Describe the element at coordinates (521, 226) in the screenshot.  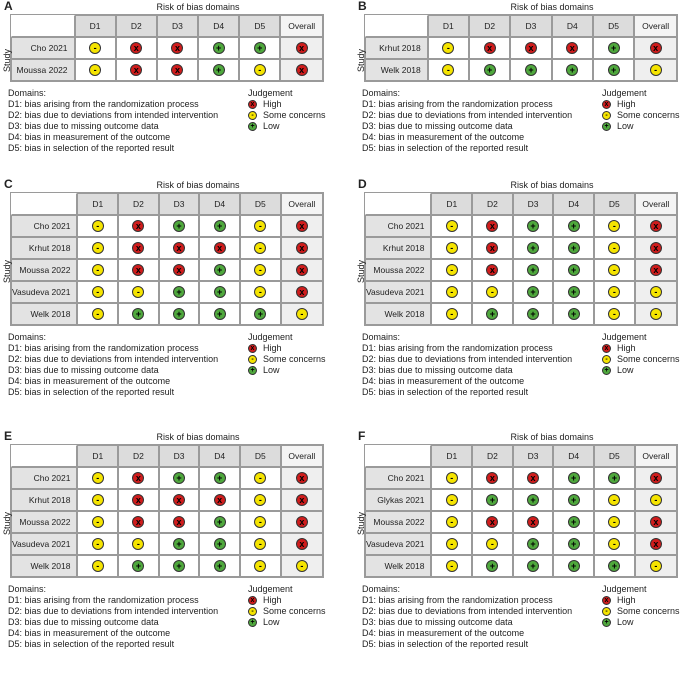
I see `study-row: Cho 2021 - x + + - x` at that location.